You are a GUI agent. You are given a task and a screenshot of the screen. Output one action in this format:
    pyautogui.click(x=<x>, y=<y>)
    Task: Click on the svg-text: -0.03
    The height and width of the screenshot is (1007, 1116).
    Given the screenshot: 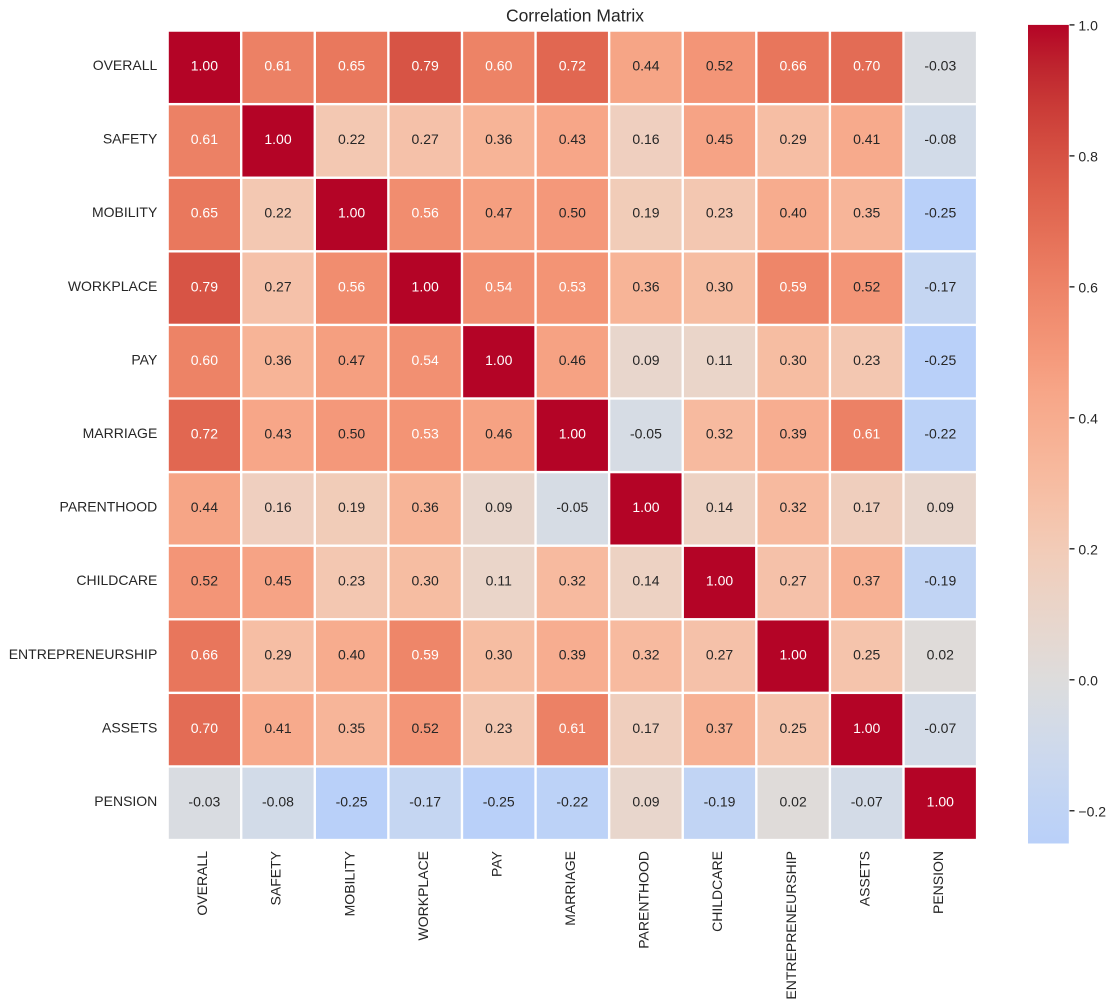 What is the action you would take?
    pyautogui.click(x=204, y=801)
    